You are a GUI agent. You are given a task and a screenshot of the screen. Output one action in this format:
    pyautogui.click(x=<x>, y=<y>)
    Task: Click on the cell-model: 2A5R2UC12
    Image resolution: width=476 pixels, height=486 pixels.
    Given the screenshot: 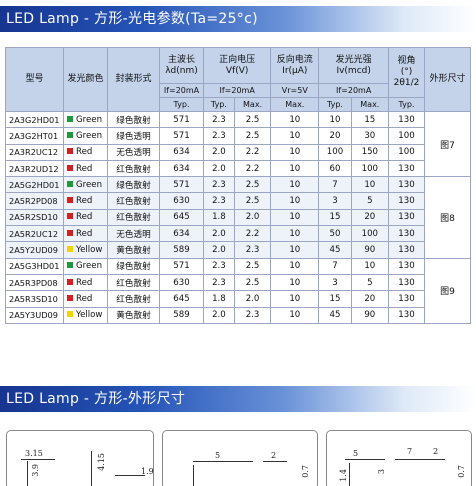 What is the action you would take?
    pyautogui.click(x=34, y=234)
    